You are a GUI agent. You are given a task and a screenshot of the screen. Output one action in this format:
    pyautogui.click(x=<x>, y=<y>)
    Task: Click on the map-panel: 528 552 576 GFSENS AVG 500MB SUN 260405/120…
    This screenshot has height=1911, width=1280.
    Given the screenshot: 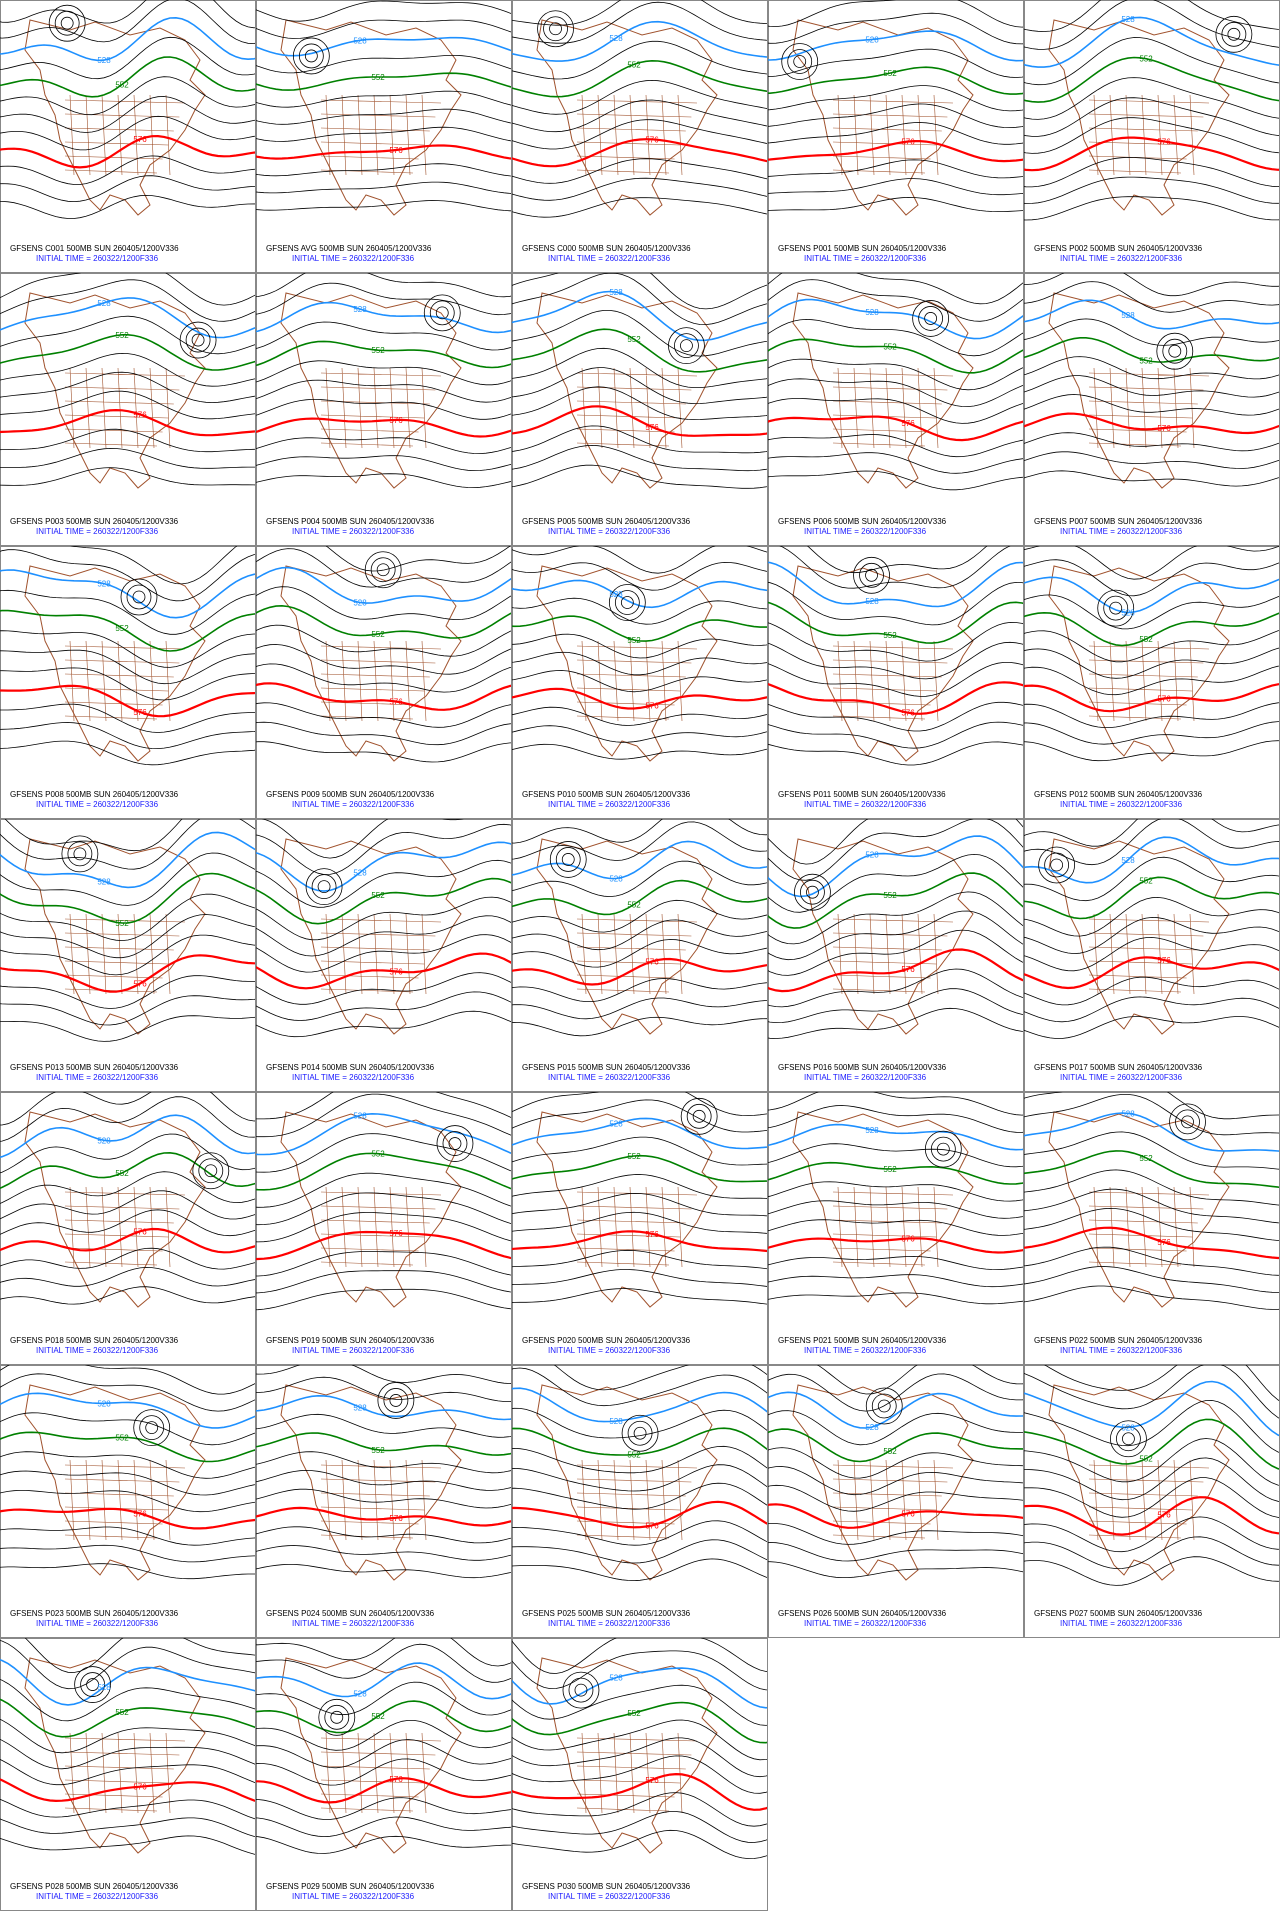 What is the action you would take?
    pyautogui.click(x=384, y=136)
    